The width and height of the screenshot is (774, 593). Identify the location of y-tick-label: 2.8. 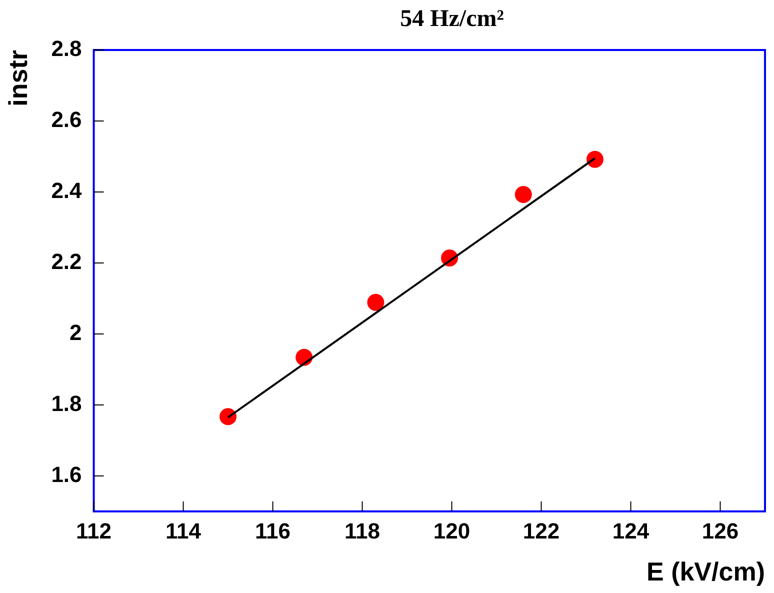
(66, 49).